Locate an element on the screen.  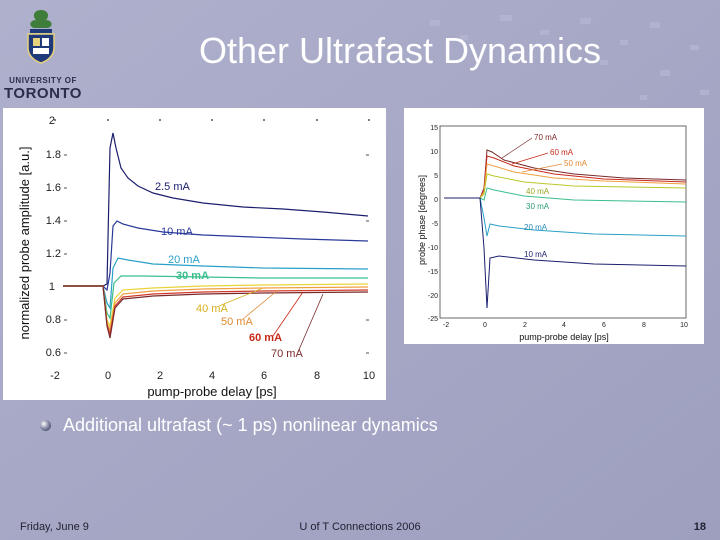
logo-text-university-of: UNIVERSITY OF is located at coordinates (43, 80).